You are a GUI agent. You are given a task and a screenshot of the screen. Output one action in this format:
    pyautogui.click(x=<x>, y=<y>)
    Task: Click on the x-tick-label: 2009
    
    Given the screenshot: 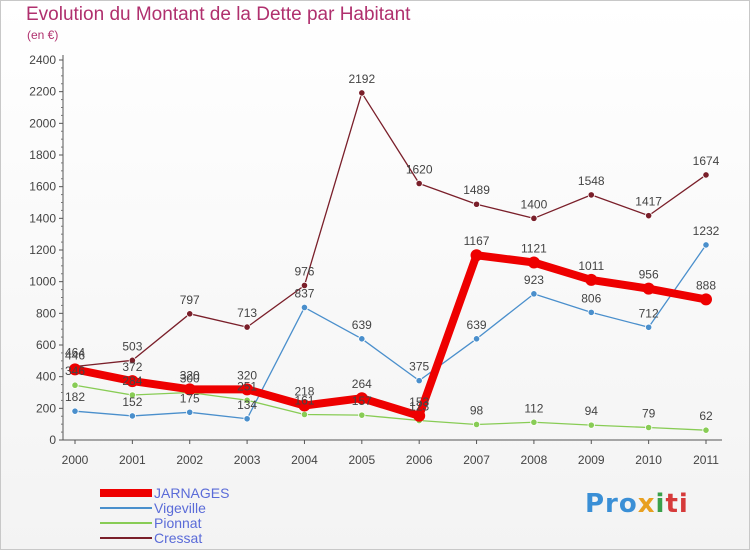 What is the action you would take?
    pyautogui.click(x=591, y=460)
    